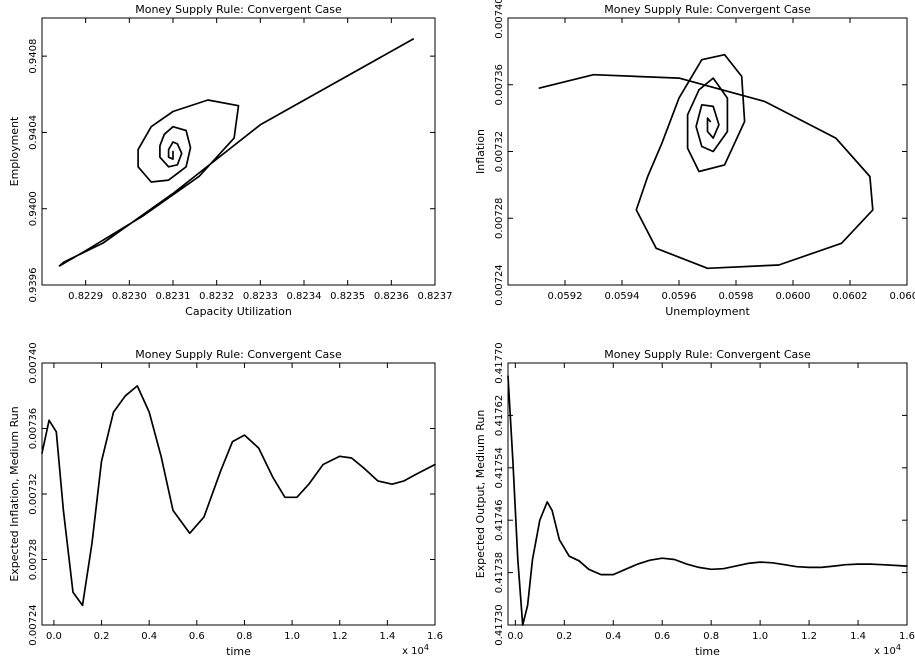 This screenshot has height=665, width=915. What do you see at coordinates (14, 493) in the screenshot?
I see `y-axis-label: Expected Inflation, Medium Run` at bounding box center [14, 493].